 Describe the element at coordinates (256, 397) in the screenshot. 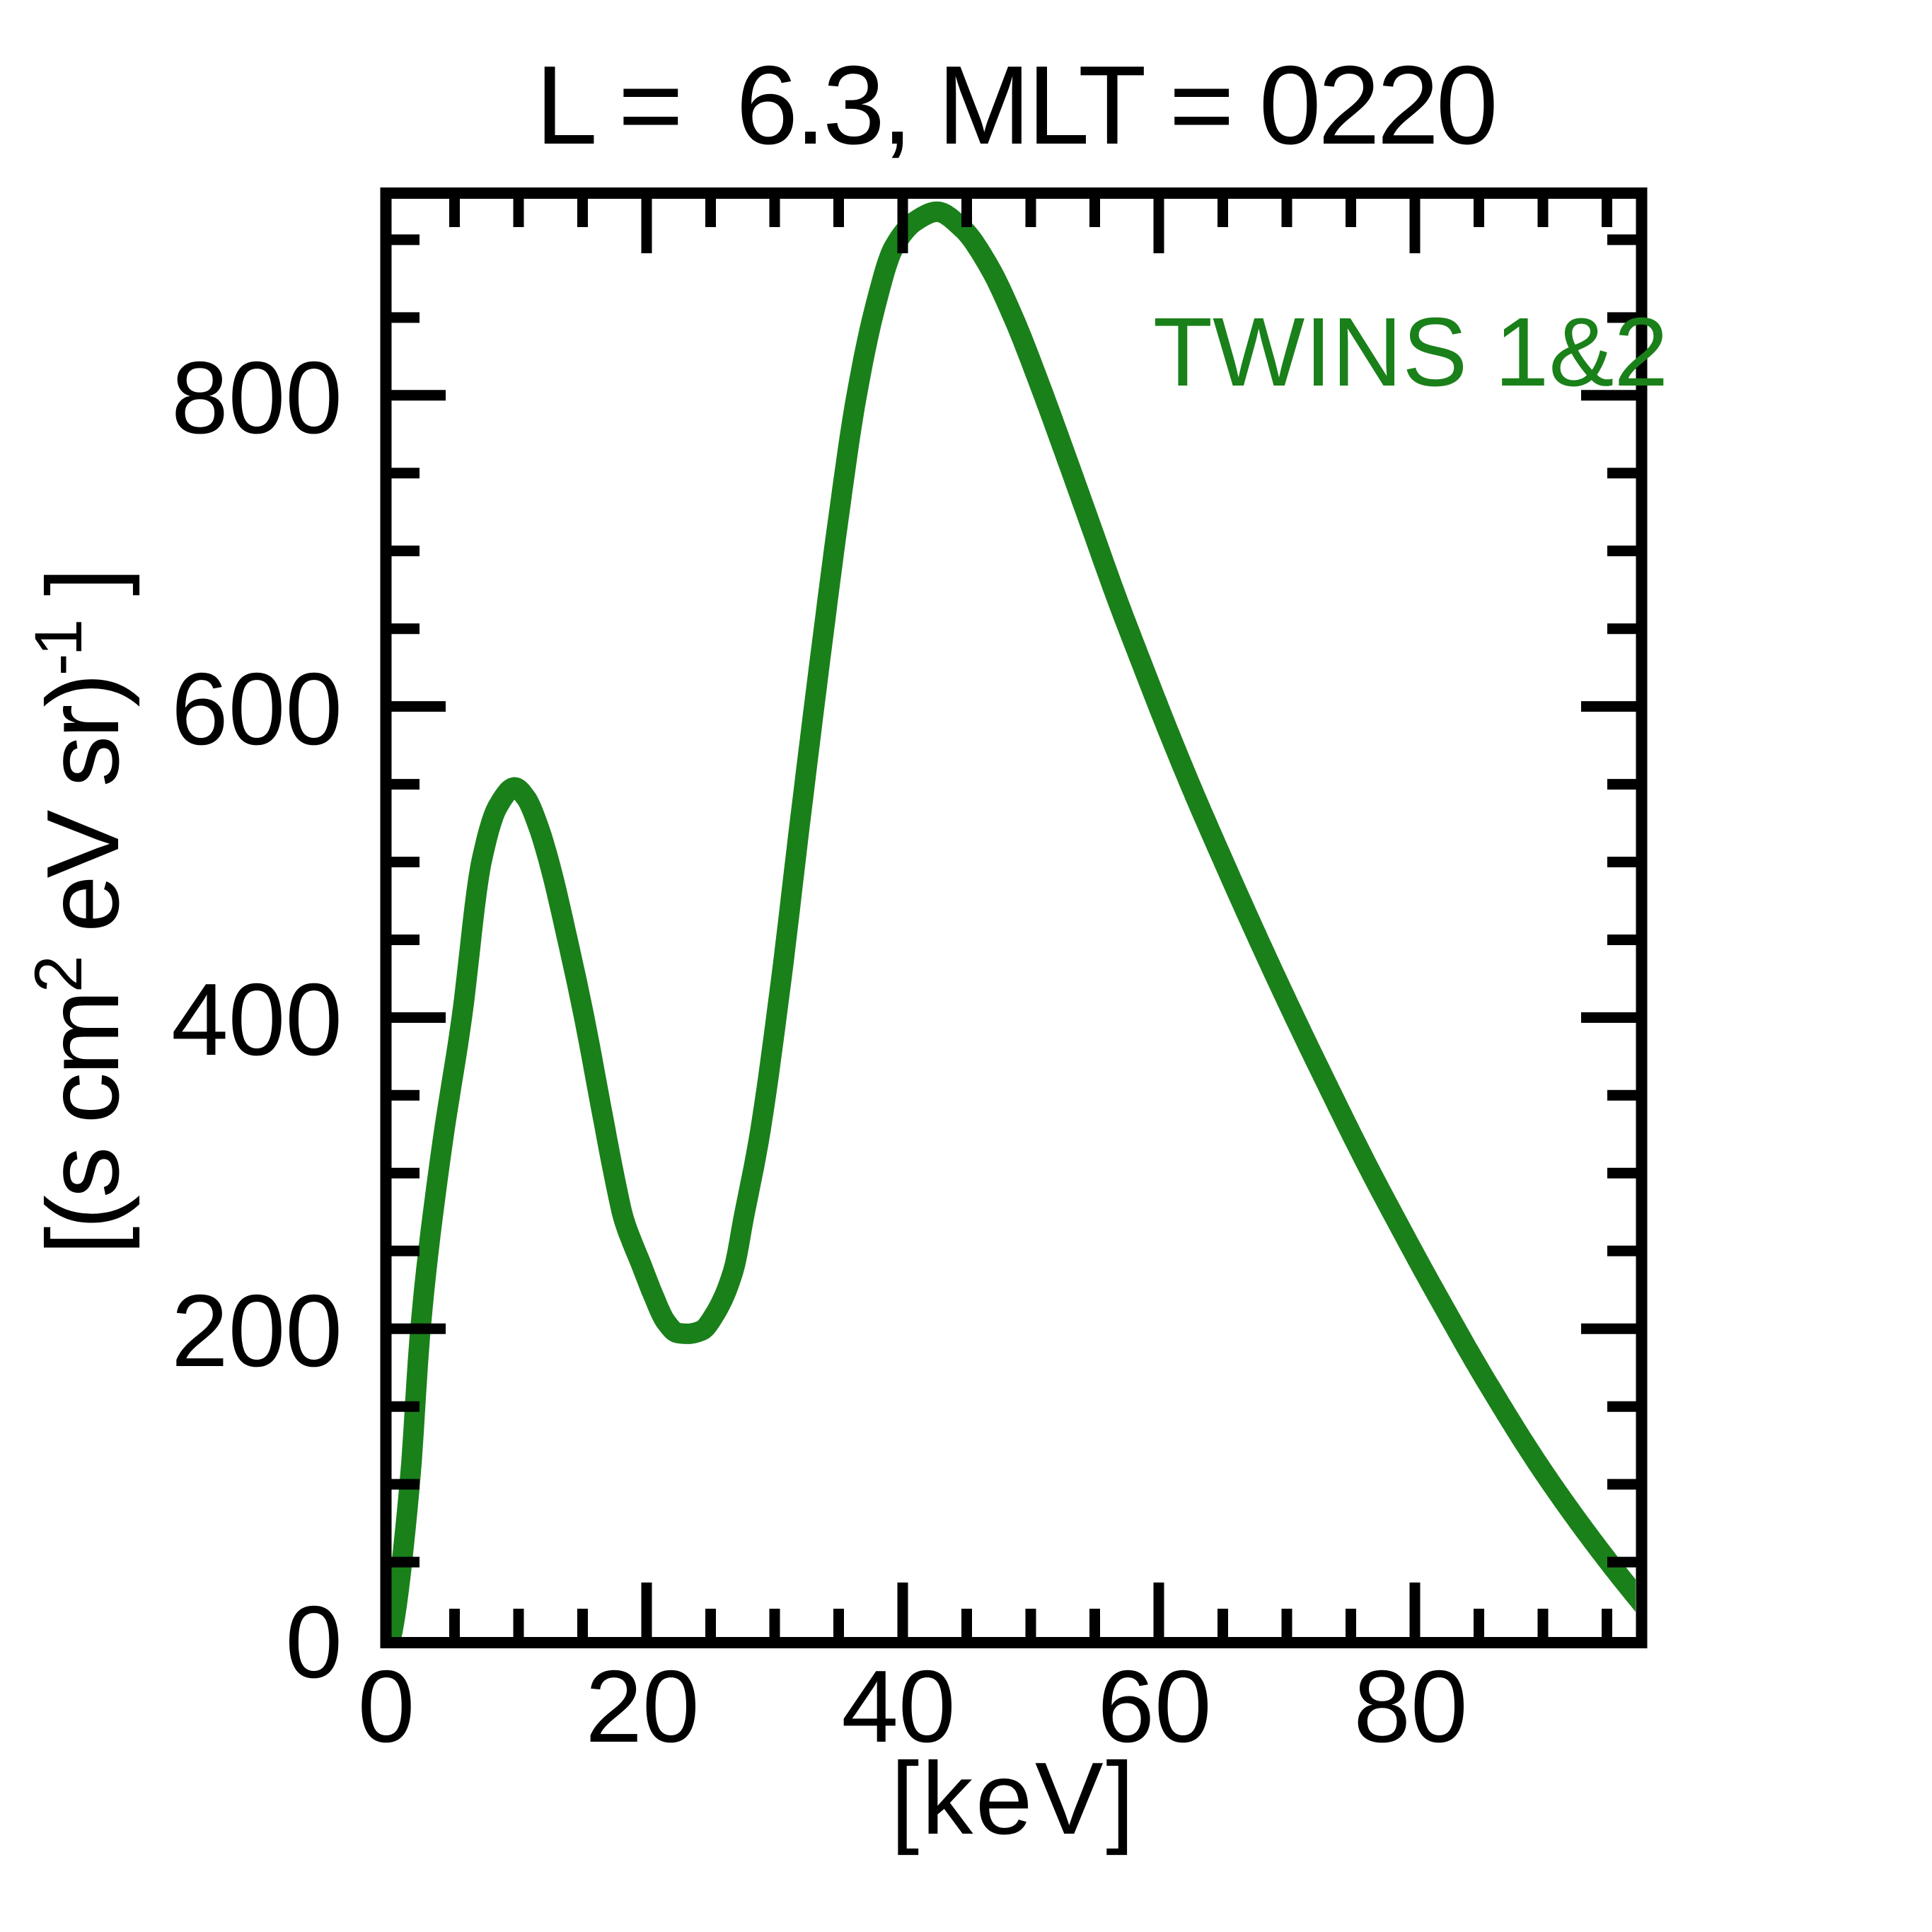

I see `svg-text: 800` at that location.